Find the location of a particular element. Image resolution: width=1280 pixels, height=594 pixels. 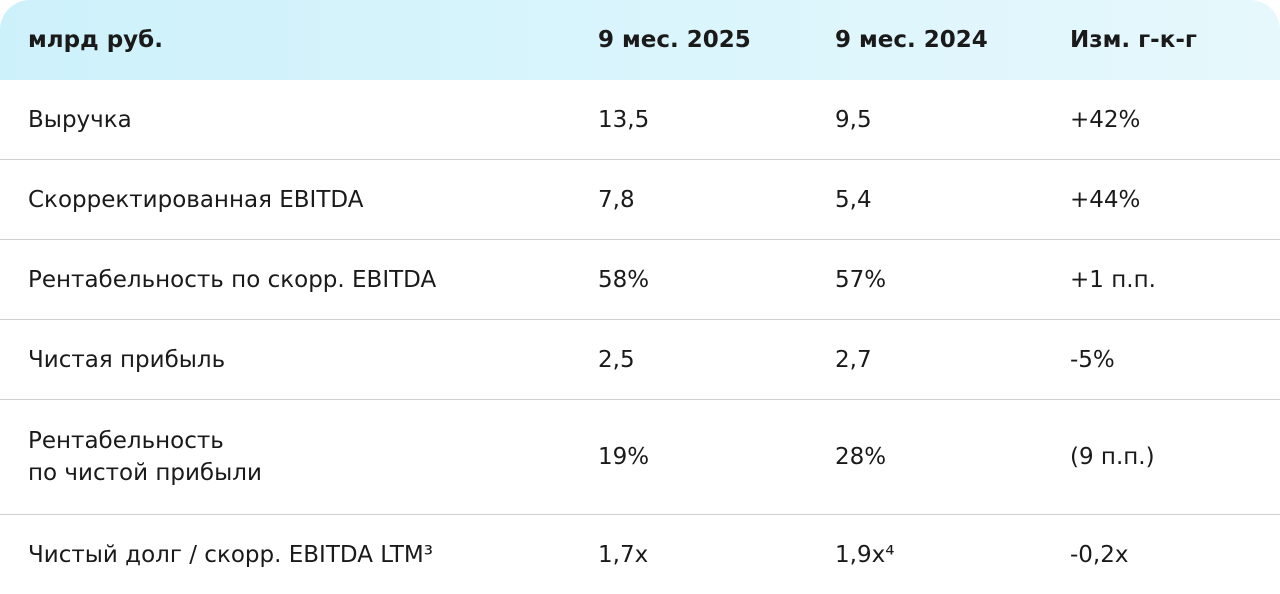

cell-value: 1,9x⁴ is located at coordinates (865, 554).